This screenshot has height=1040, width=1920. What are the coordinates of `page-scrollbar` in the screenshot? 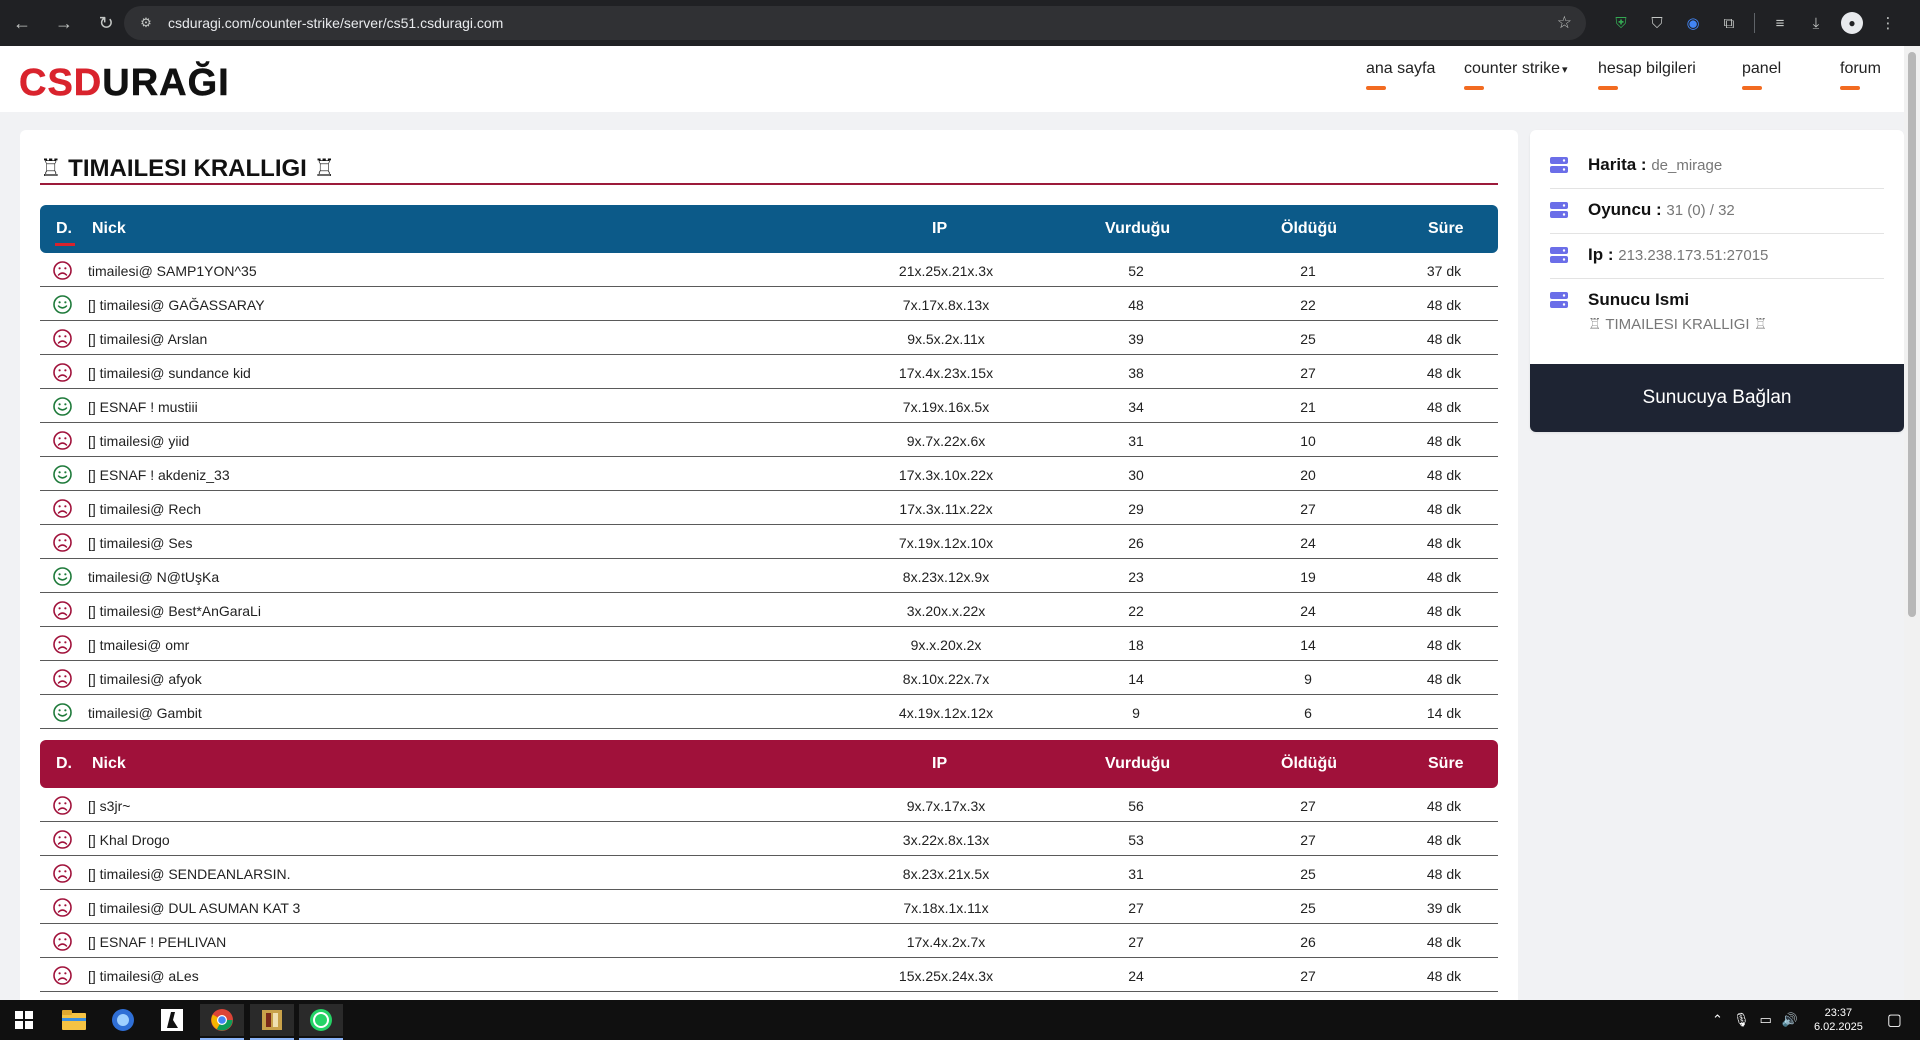 It's located at (1912, 523).